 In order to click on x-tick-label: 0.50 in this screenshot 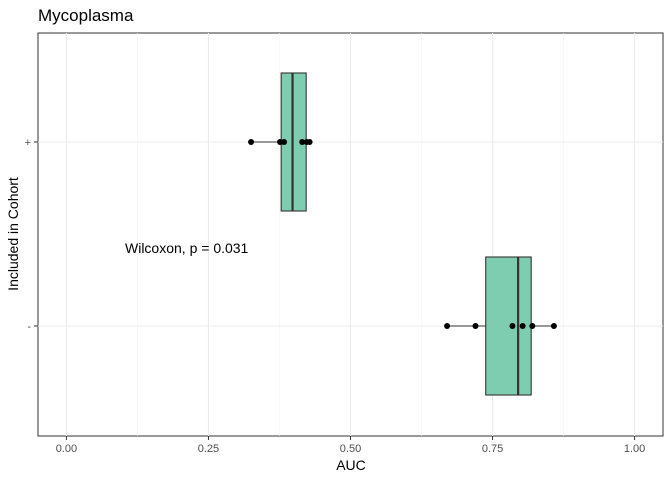, I will do `click(350, 449)`.